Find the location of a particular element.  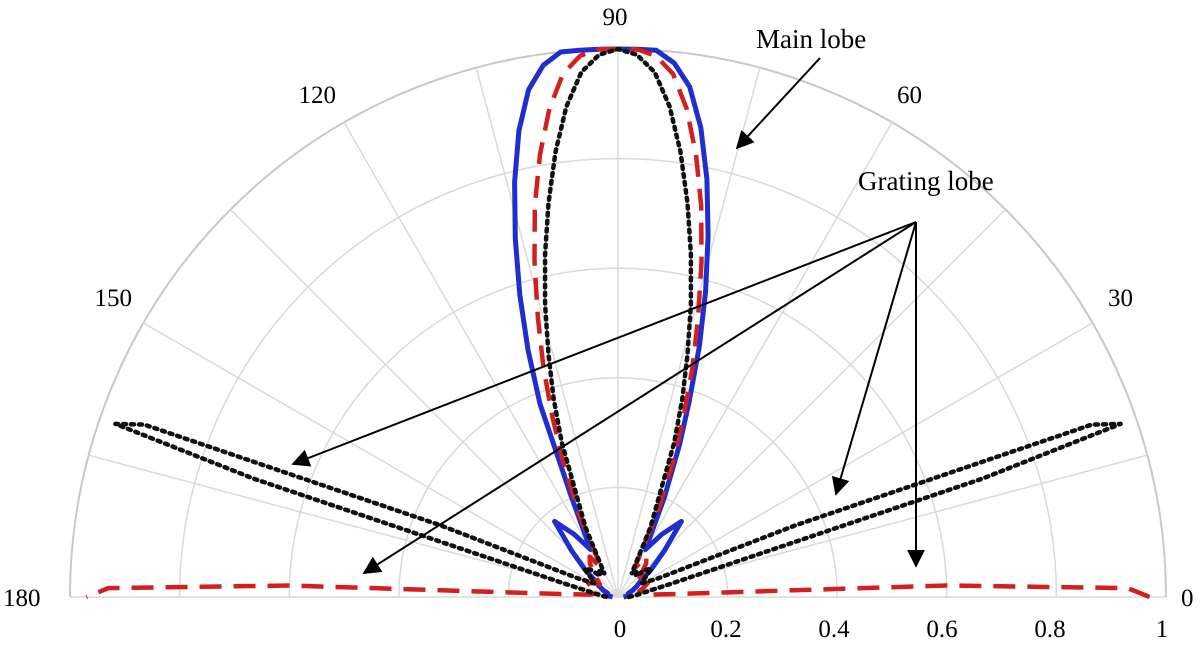

angle-tick-180: 180 is located at coordinates (22, 598).